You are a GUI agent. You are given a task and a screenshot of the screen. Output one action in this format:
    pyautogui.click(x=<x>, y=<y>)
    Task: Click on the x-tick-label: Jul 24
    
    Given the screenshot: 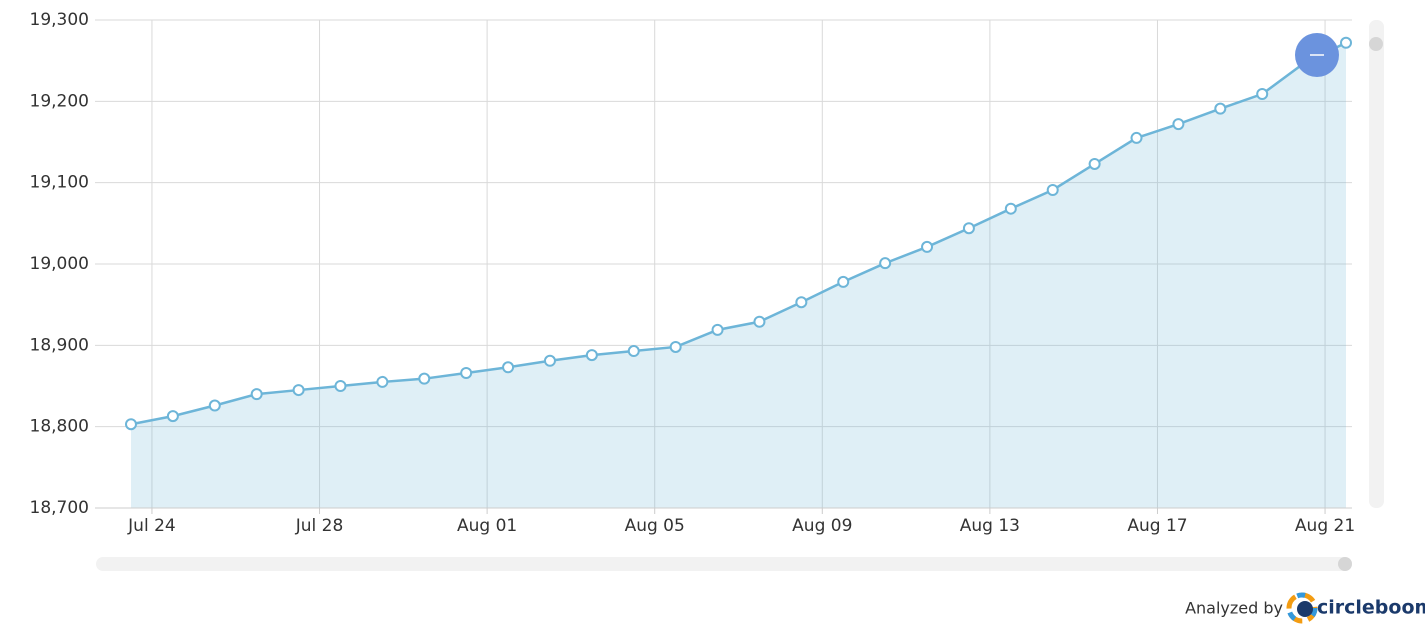 What is the action you would take?
    pyautogui.click(x=151, y=526)
    